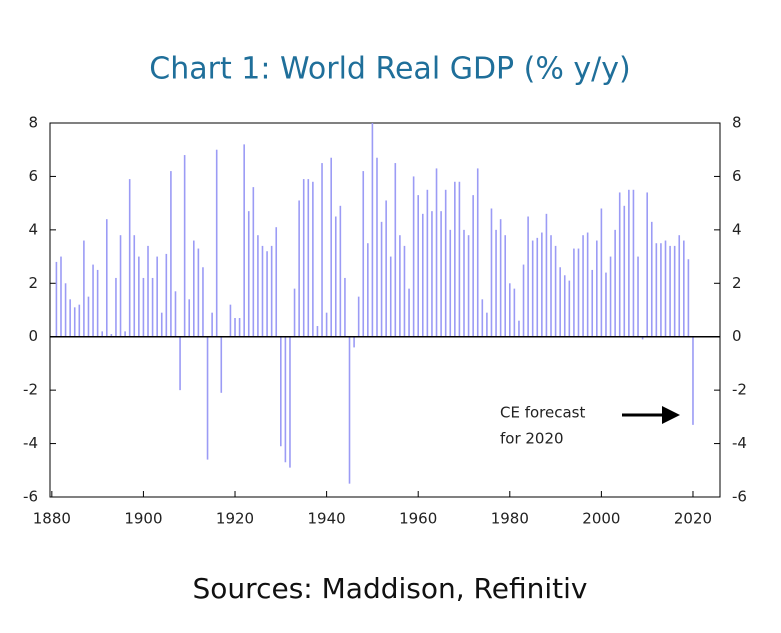 The image size is (781, 633). Describe the element at coordinates (33, 229) in the screenshot. I see `y-tick-label: 4` at that location.